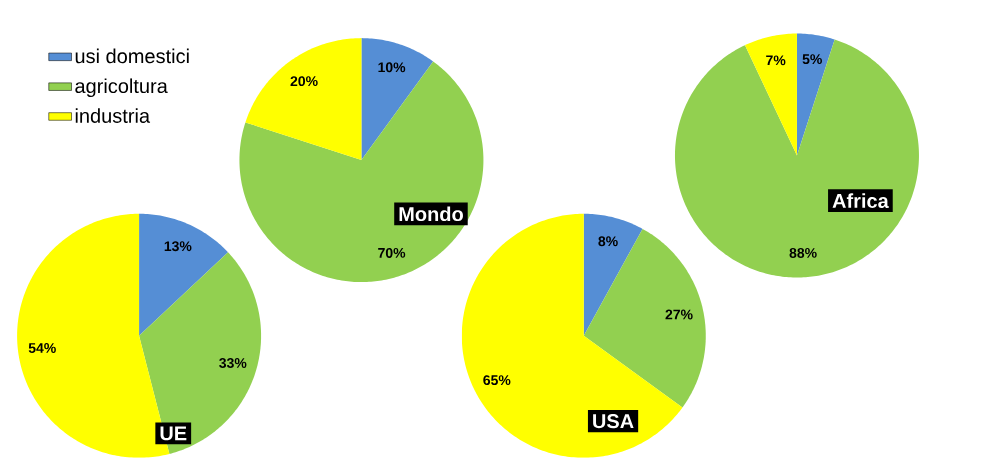 This screenshot has width=1002, height=458. I want to click on data-label: 54%, so click(42, 348).